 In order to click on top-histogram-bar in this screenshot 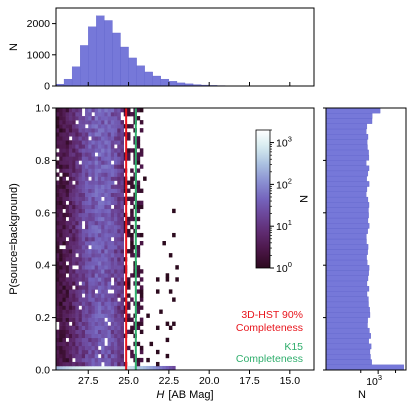, I will do `click(68, 82)`.